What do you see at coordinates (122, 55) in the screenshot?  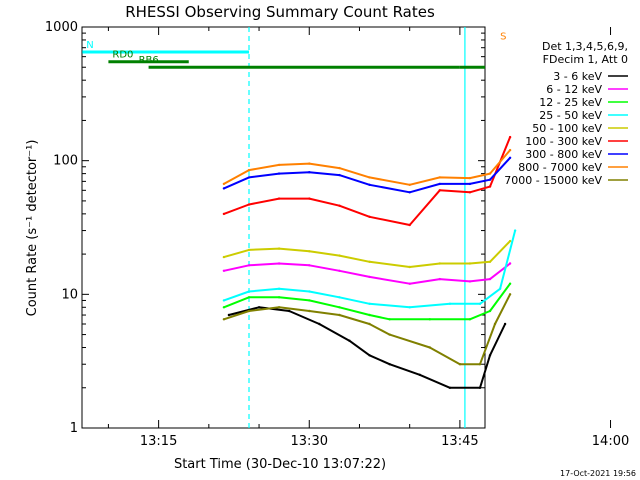 I see `flag-label: RD0` at bounding box center [122, 55].